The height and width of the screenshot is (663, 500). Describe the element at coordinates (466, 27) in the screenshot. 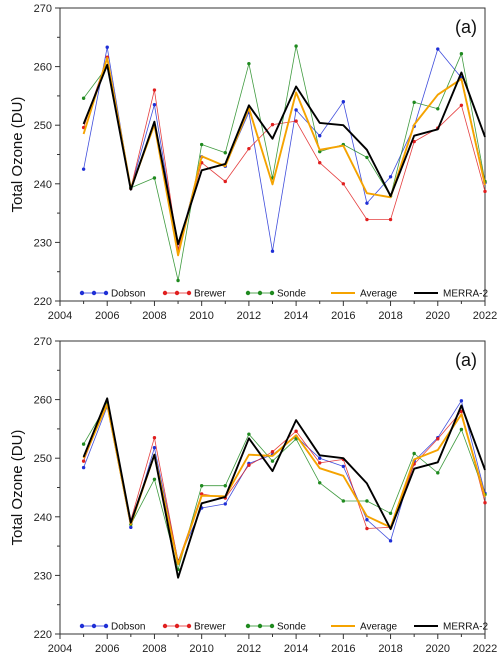

I see `panel-label: (a)` at that location.